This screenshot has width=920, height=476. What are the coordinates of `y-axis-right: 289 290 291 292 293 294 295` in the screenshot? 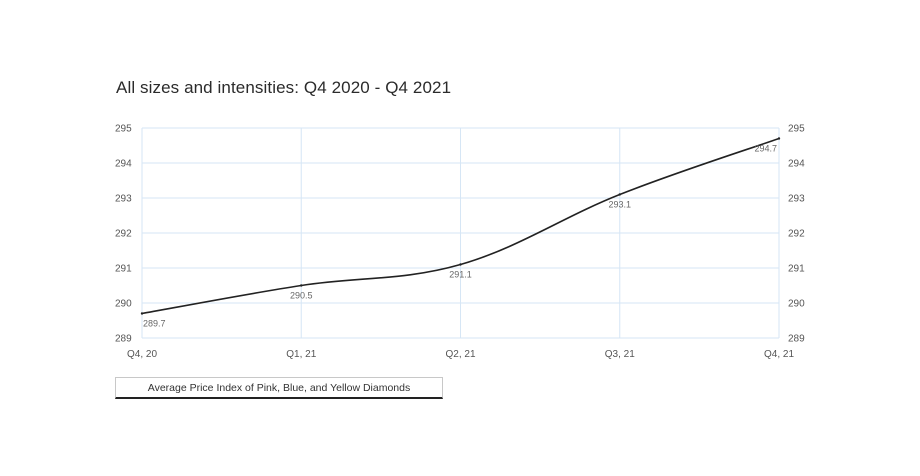 It's located at (796, 234).